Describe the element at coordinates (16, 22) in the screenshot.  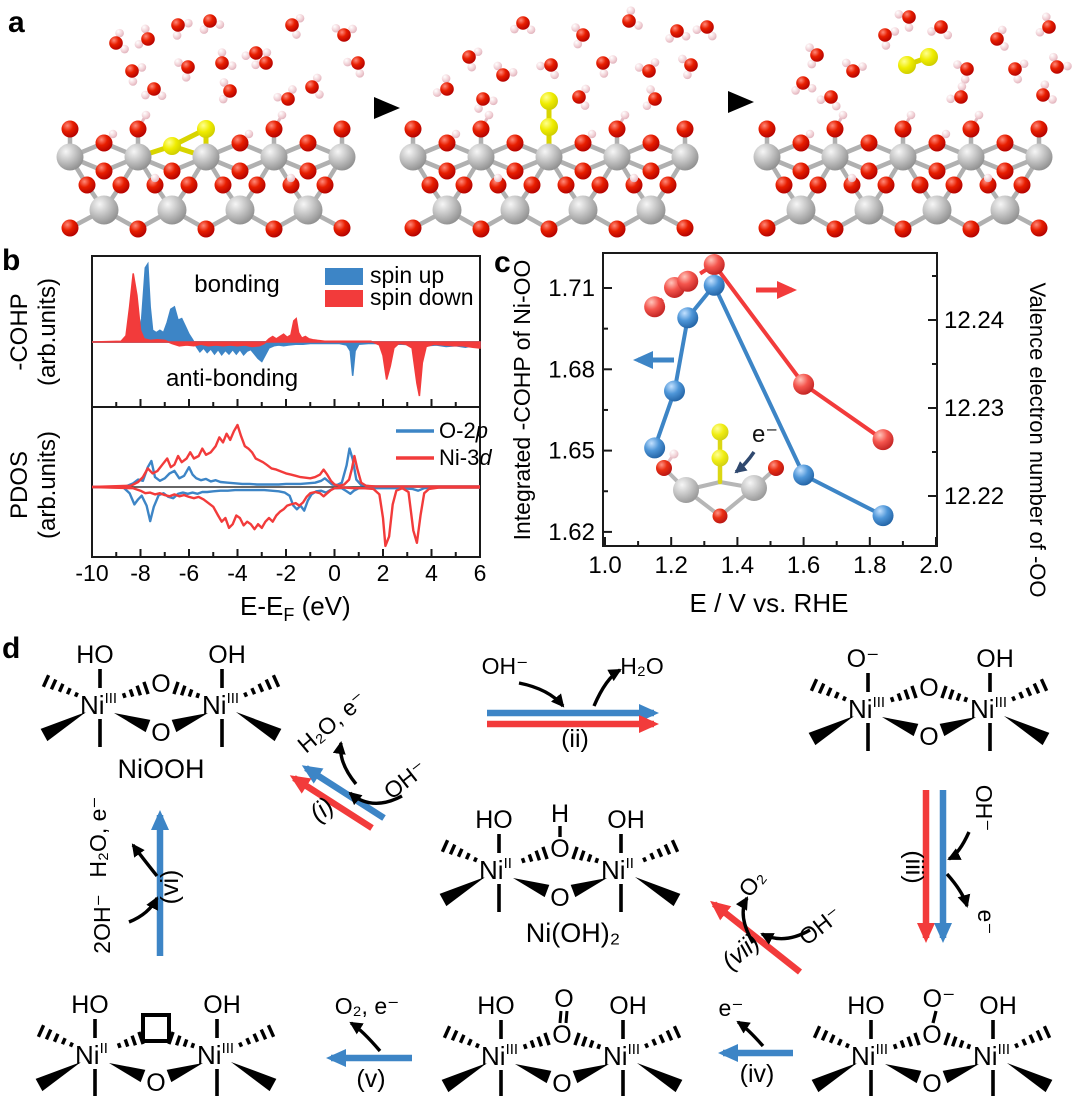
I see `panel-label-a: a` at that location.